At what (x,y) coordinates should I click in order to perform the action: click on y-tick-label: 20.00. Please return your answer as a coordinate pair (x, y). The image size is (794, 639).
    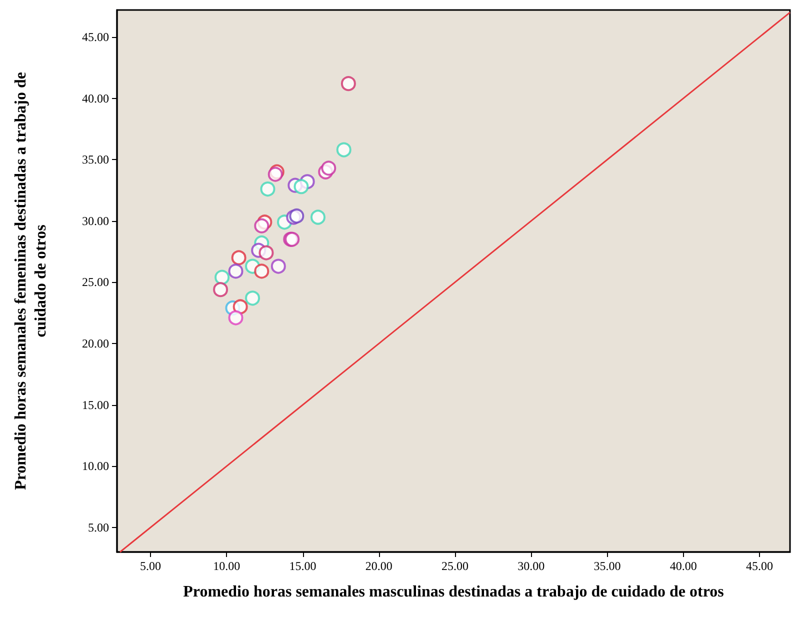
    Looking at the image, I should click on (95, 343).